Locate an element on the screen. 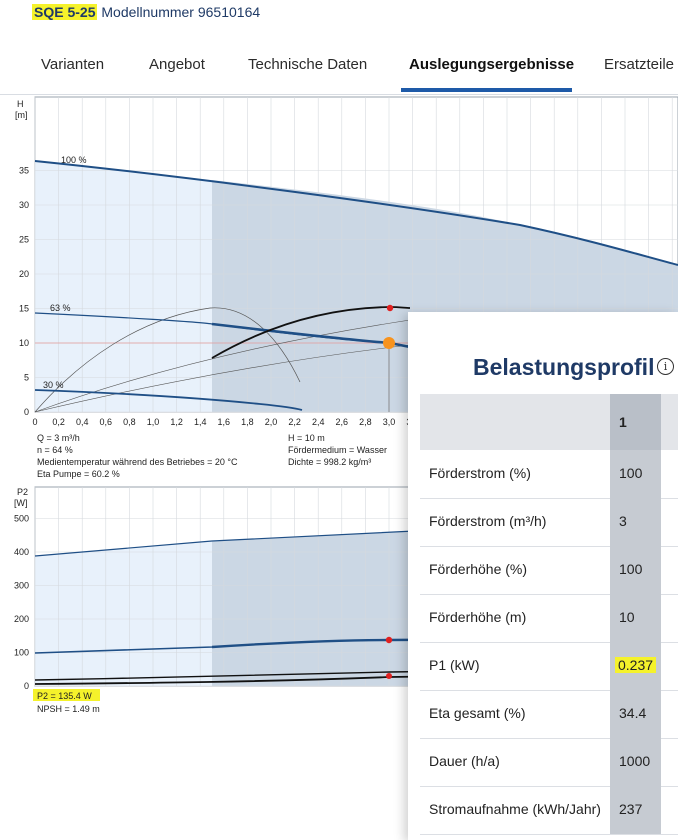 This screenshot has height=840, width=678. p2-note-highlight is located at coordinates (66, 695).